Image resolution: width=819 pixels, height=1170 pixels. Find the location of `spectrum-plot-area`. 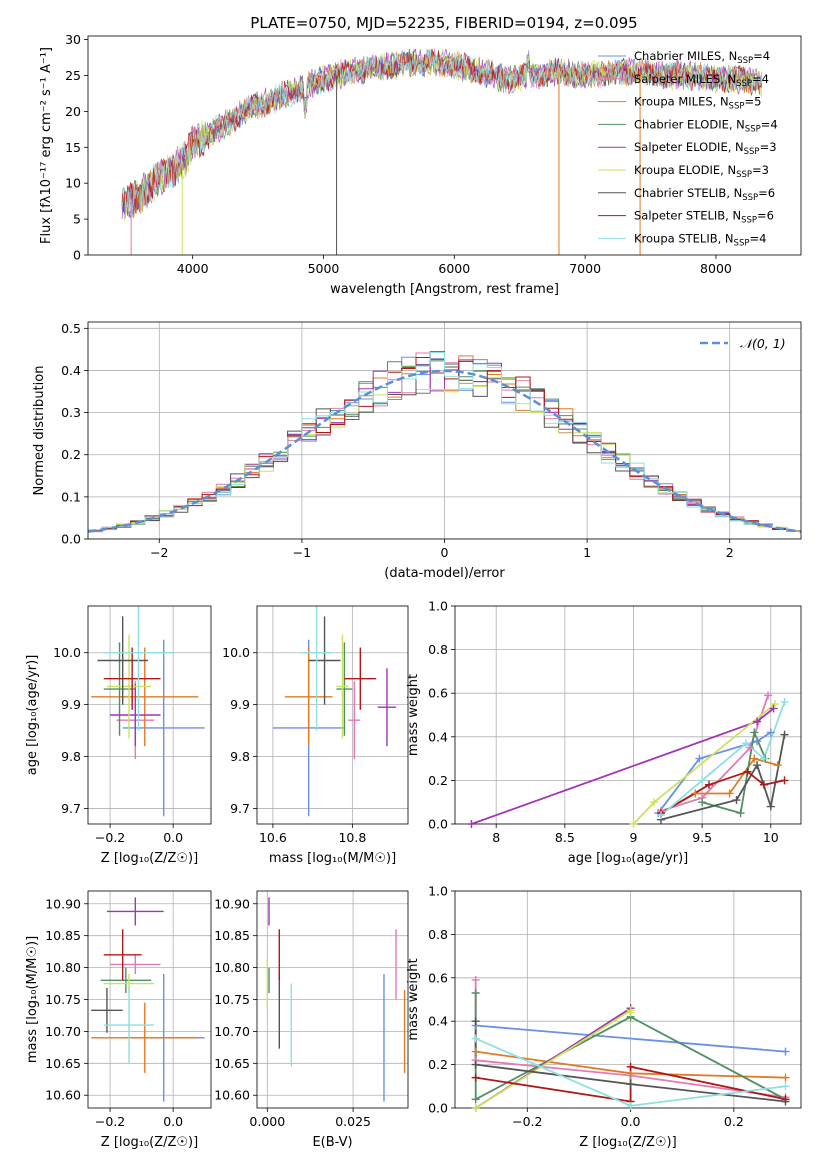

spectrum-plot-area is located at coordinates (442, 151).